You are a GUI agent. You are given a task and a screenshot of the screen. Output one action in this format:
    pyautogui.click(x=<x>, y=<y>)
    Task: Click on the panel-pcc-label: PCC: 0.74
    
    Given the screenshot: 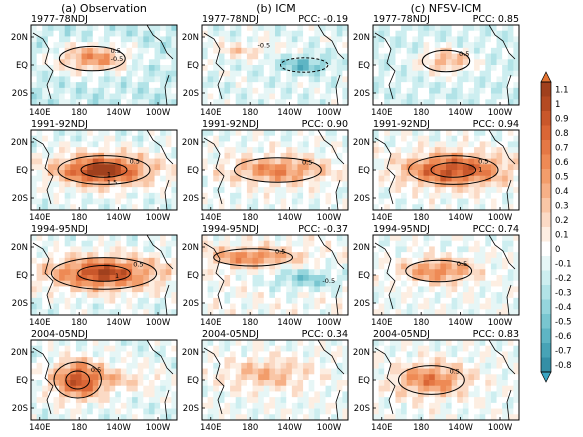 What is the action you would take?
    pyautogui.click(x=496, y=229)
    